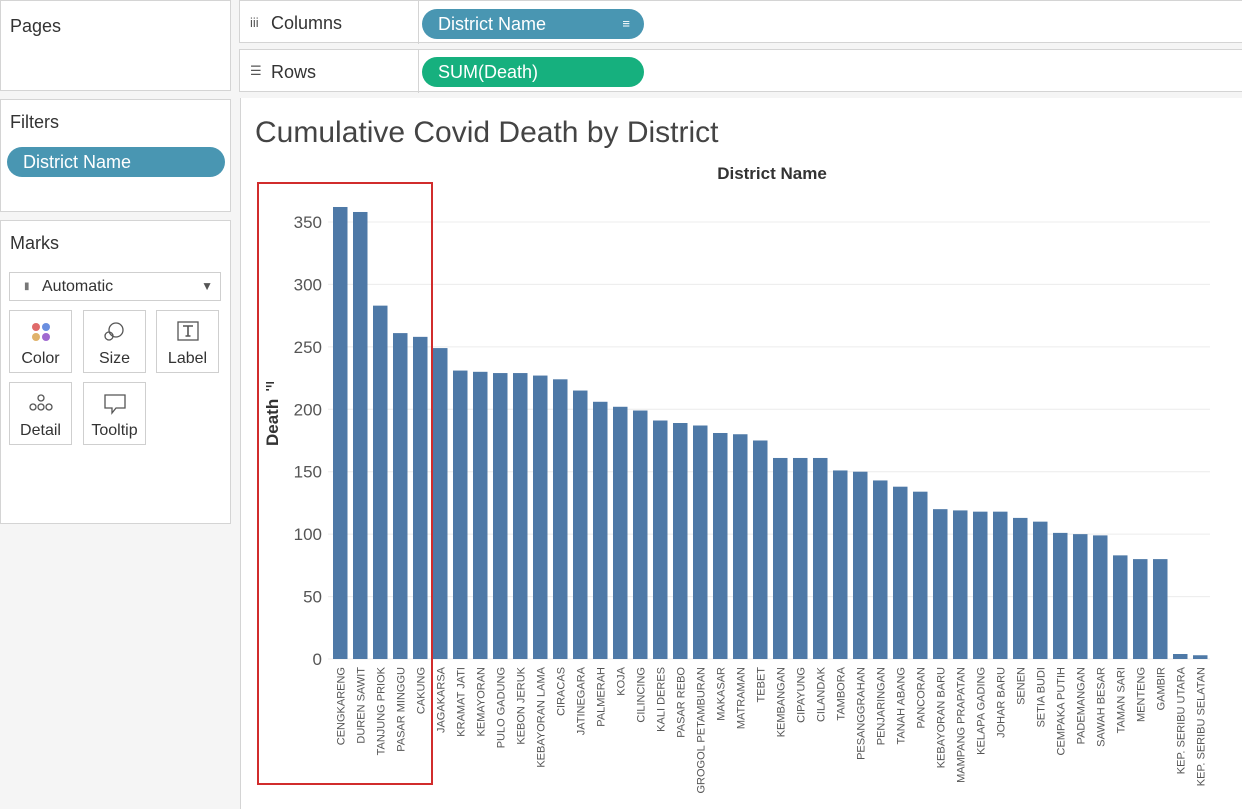 The height and width of the screenshot is (809, 1242). Describe the element at coordinates (40, 341) in the screenshot. I see `color-card: Color` at that location.